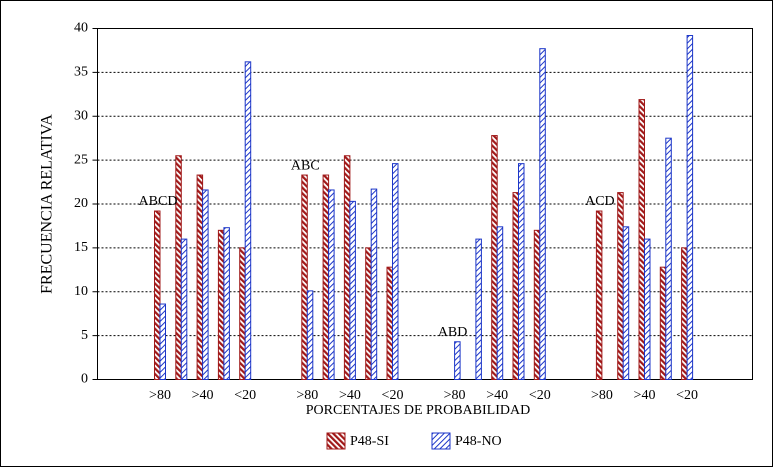 This screenshot has width=773, height=467. What do you see at coordinates (84, 335) in the screenshot?
I see `y-tick-label: 5` at bounding box center [84, 335].